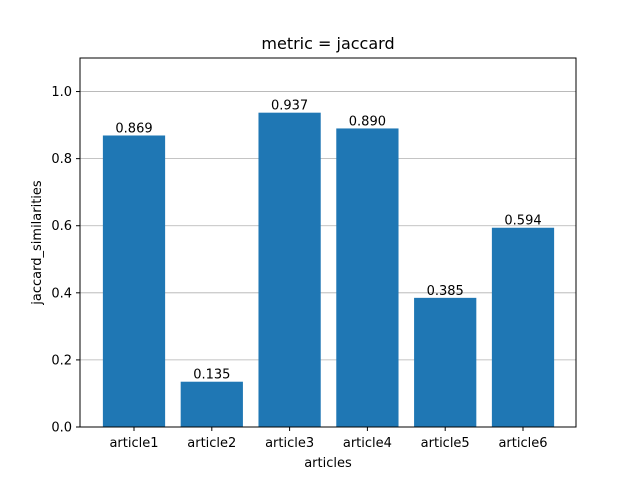 The height and width of the screenshot is (480, 640). I want to click on chart-title: metric = jaccard, so click(327, 43).